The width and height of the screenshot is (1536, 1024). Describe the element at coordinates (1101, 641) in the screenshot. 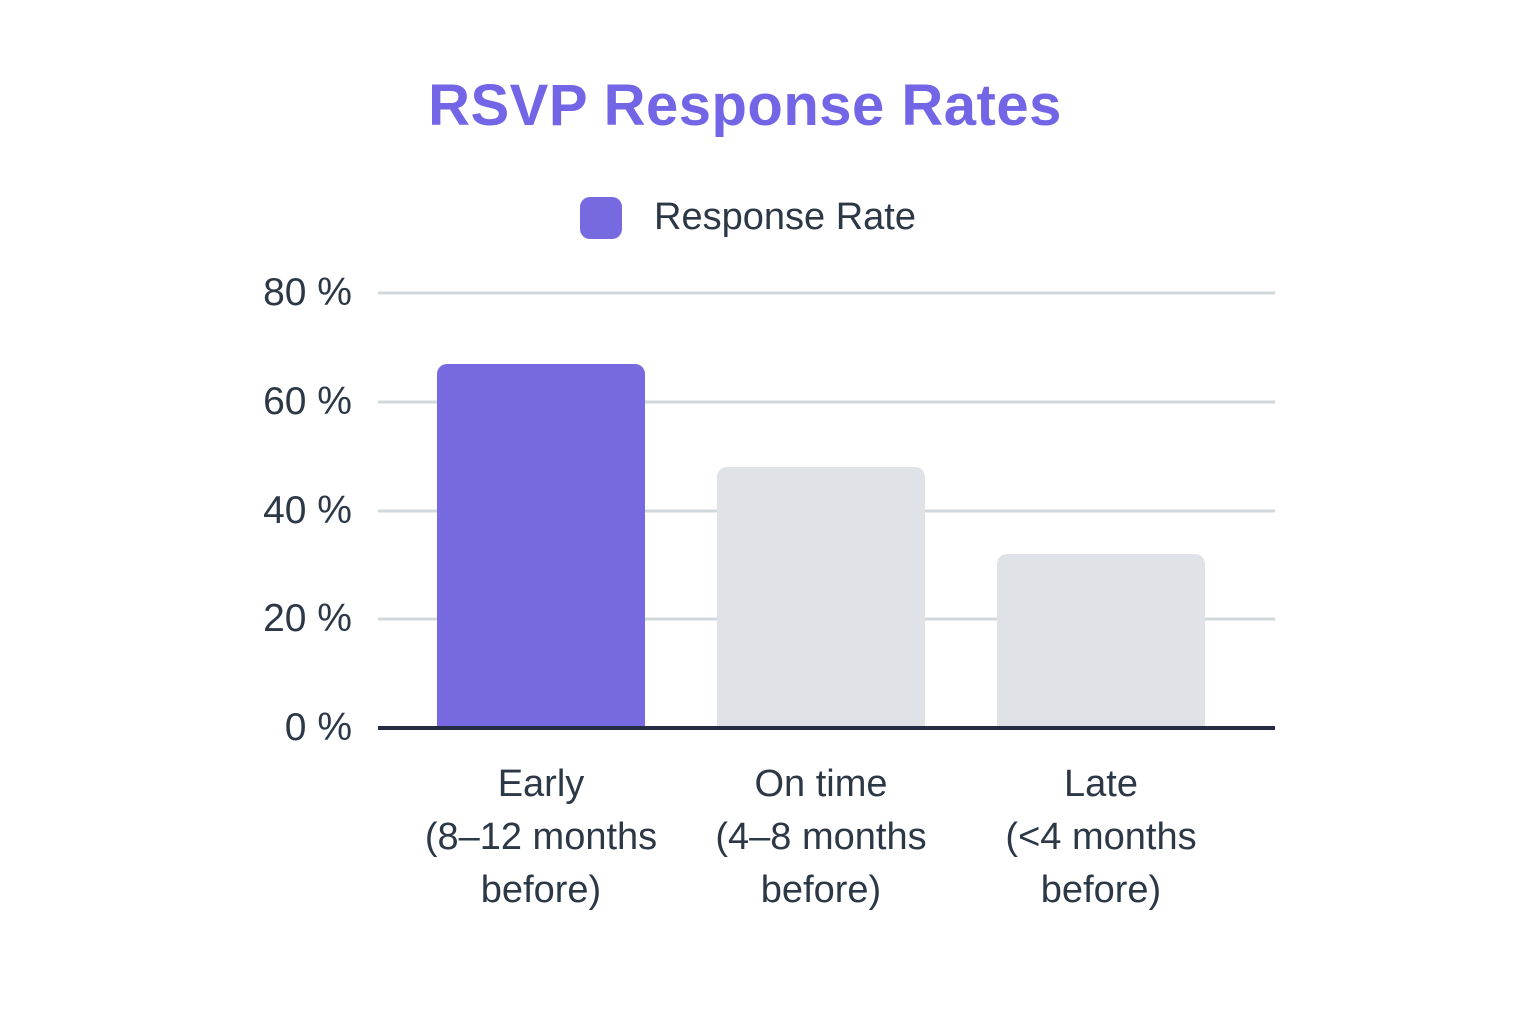

I see `bar-late` at that location.